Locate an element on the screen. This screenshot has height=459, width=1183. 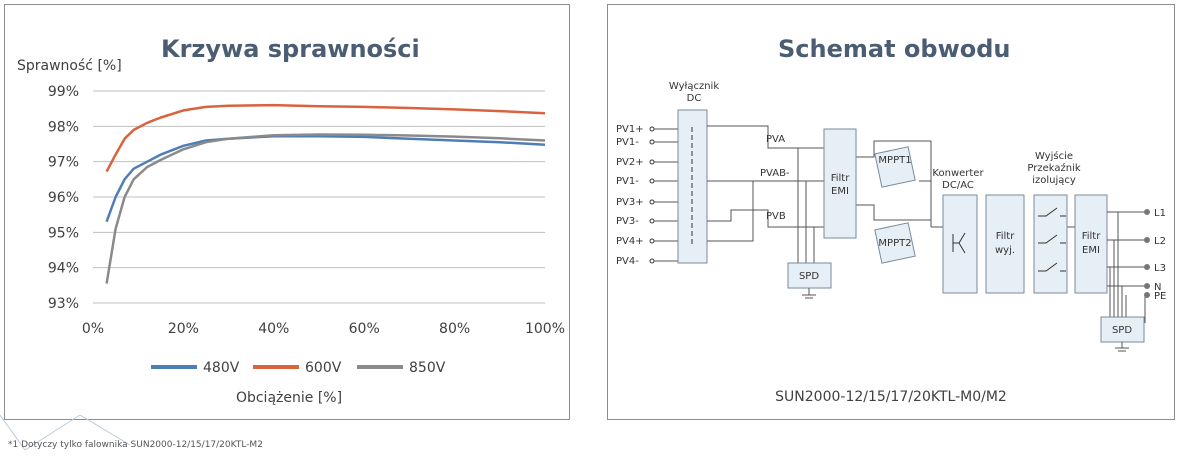
chart-title: Krzywa sprawności is located at coordinates (290, 49).